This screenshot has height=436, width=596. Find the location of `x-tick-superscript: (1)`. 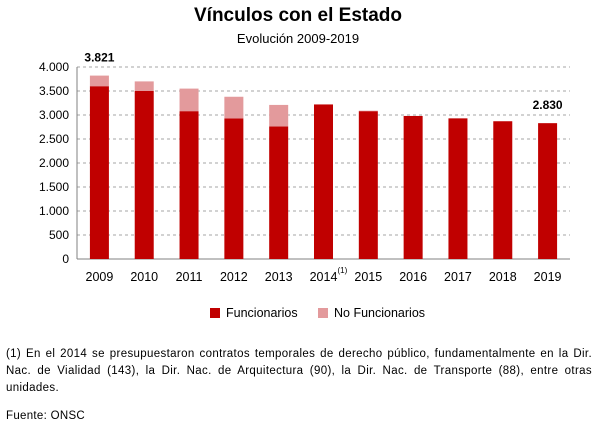

x-tick-superscript: (1) is located at coordinates (343, 270).